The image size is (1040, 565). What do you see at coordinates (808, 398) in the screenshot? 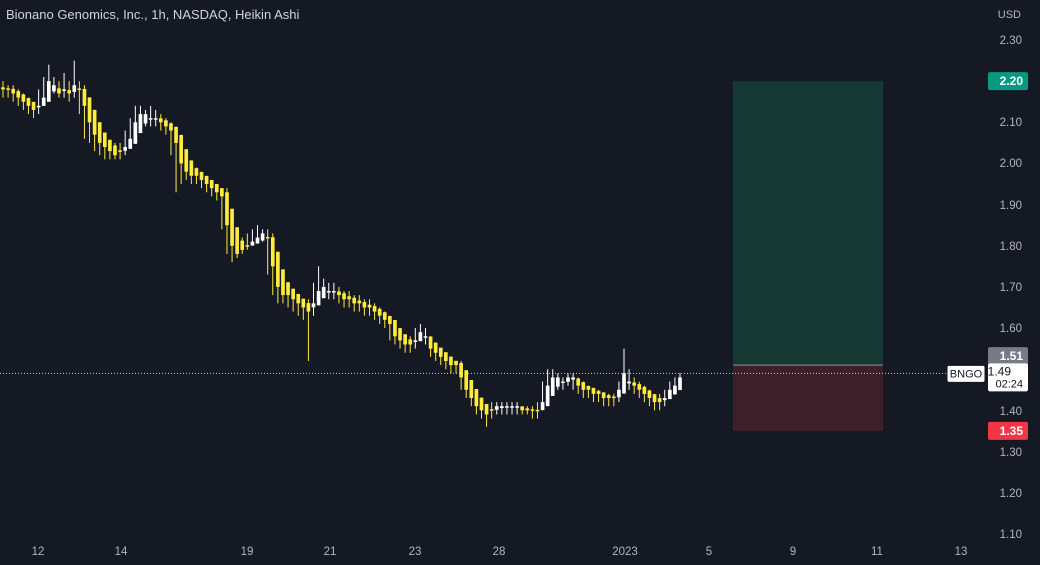
I see `stop-zone` at bounding box center [808, 398].